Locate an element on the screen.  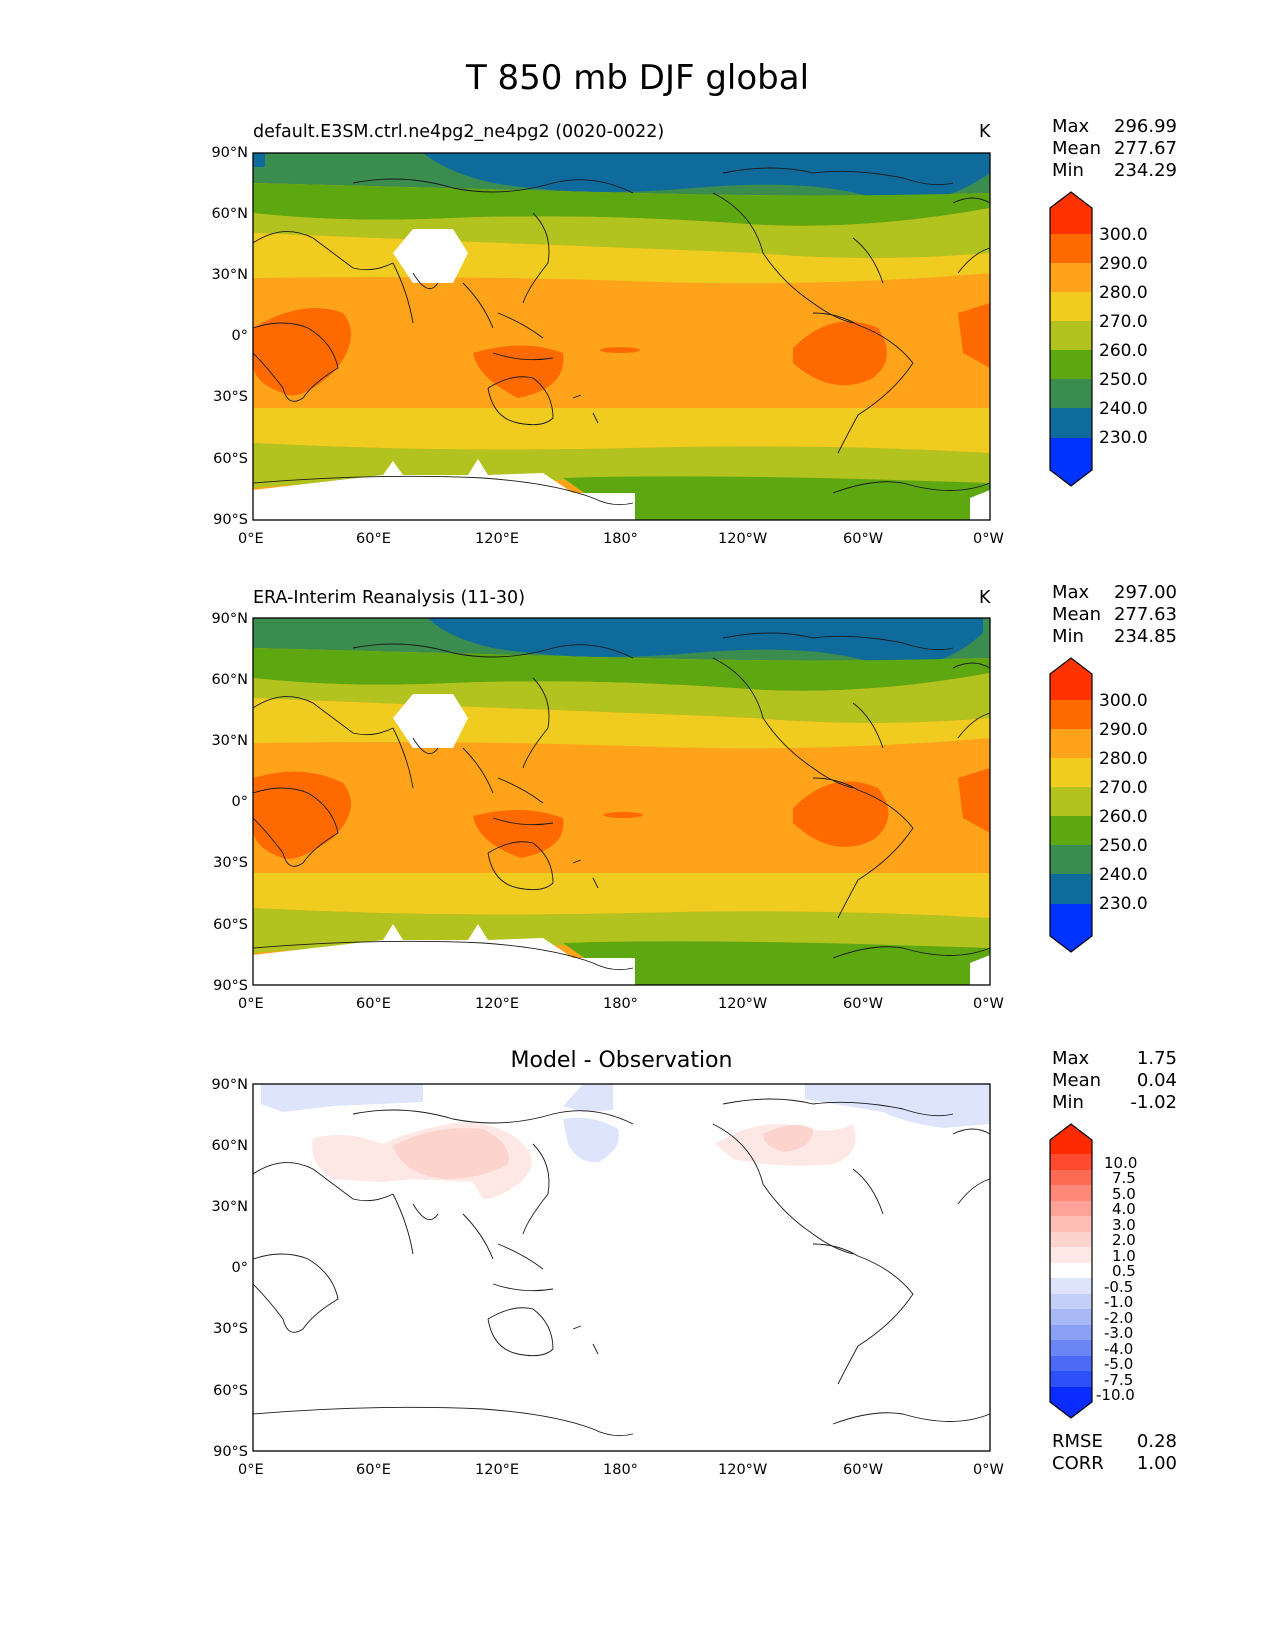
panel-1-colorbar is located at coordinates (1071, 339).